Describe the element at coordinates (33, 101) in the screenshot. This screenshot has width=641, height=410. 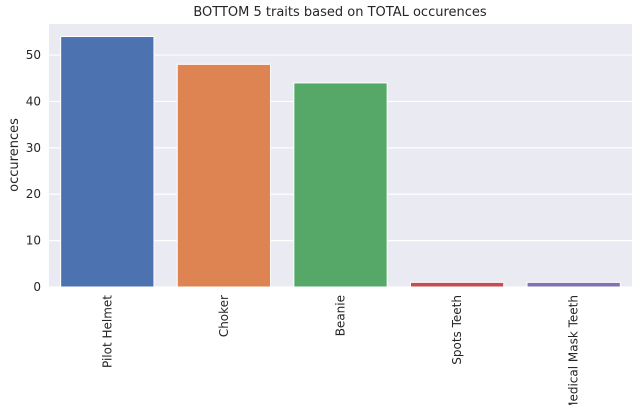
I see `y-tick-label: 40` at that location.